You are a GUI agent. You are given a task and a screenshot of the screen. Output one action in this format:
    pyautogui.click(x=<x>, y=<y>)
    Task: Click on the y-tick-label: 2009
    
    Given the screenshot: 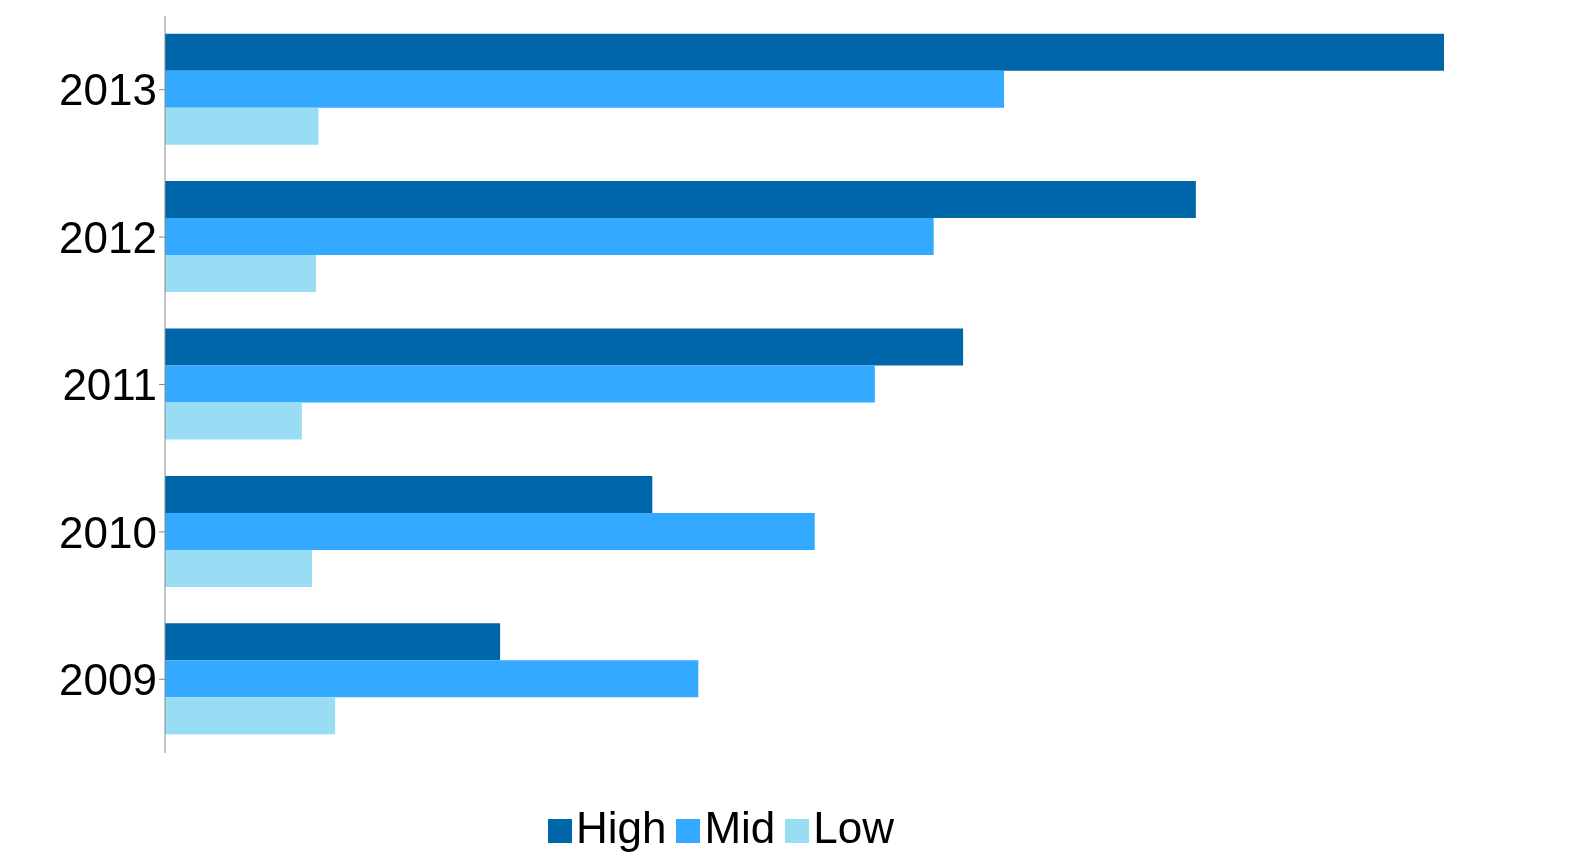 What is the action you would take?
    pyautogui.click(x=108, y=679)
    